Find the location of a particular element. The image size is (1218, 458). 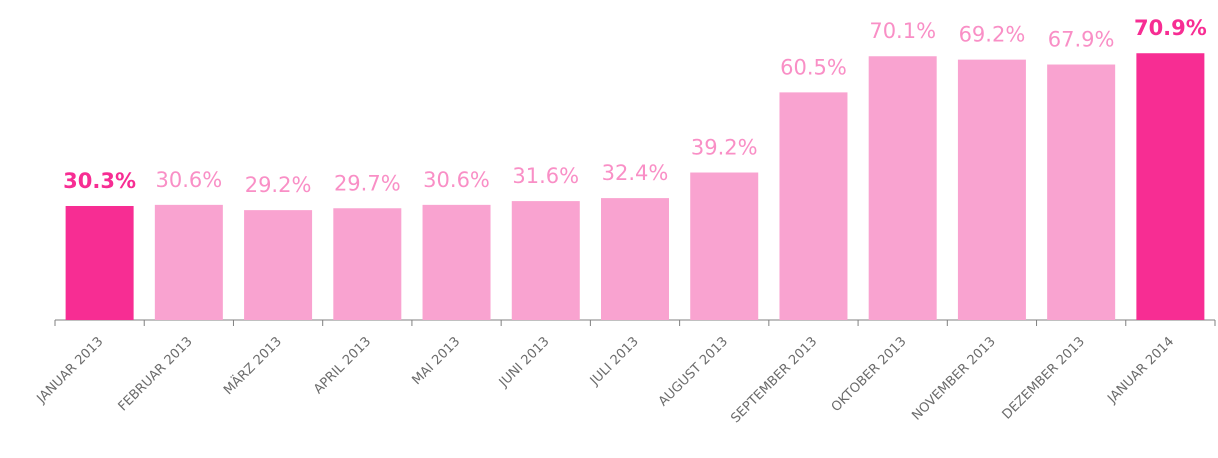

value-label: 60.5% is located at coordinates (813, 67).